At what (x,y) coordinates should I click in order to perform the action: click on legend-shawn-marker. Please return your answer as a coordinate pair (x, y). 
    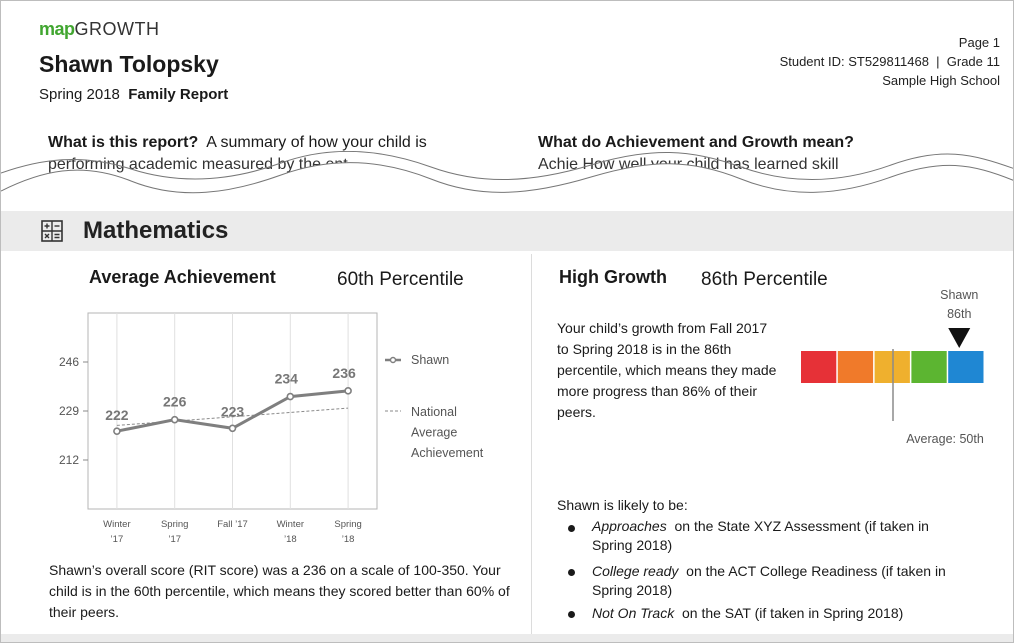
    Looking at the image, I should click on (393, 360).